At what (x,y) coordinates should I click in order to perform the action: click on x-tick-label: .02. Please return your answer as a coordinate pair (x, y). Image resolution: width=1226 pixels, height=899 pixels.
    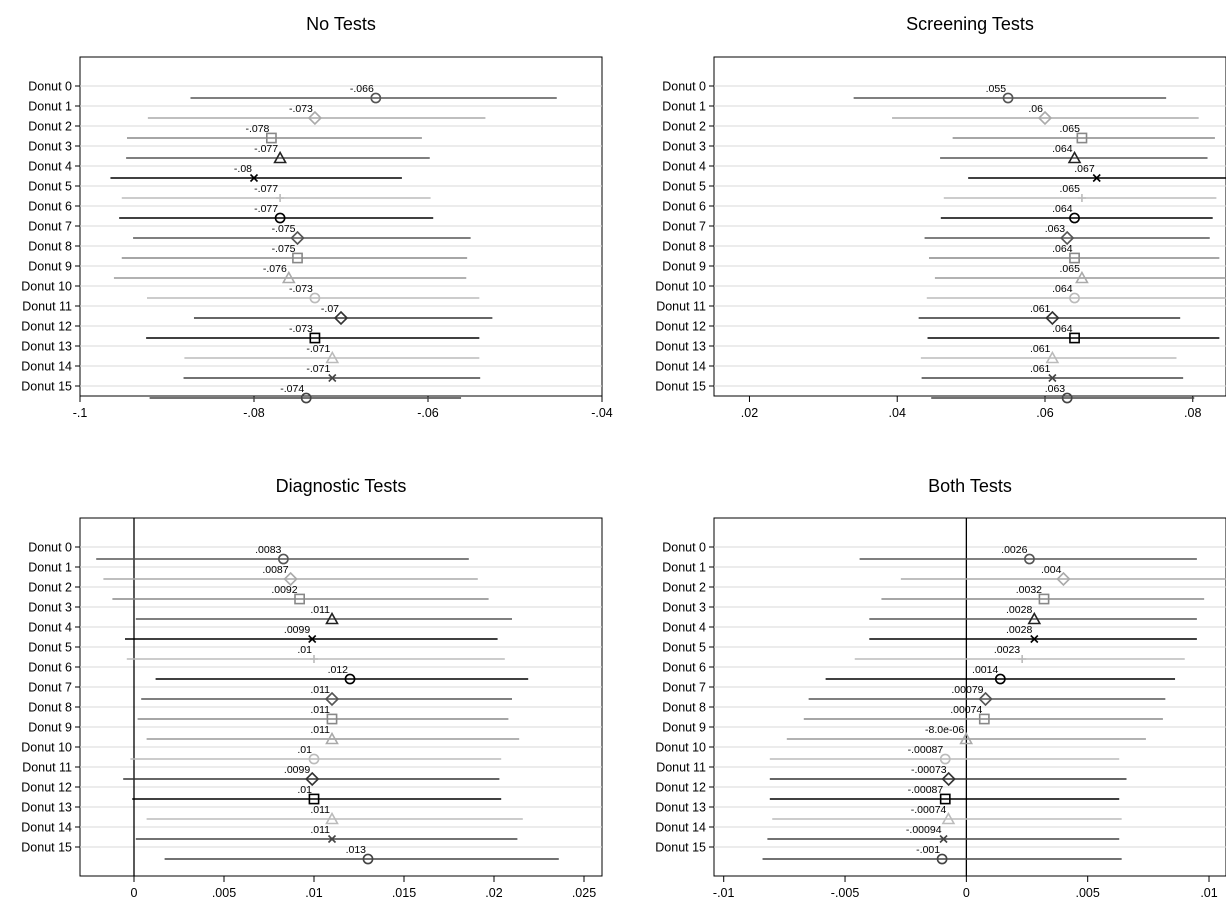
    Looking at the image, I should click on (749, 413).